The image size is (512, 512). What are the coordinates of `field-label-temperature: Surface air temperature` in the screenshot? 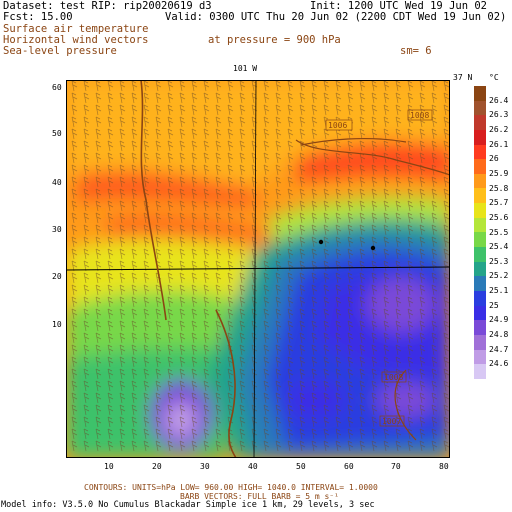 It's located at (76, 29).